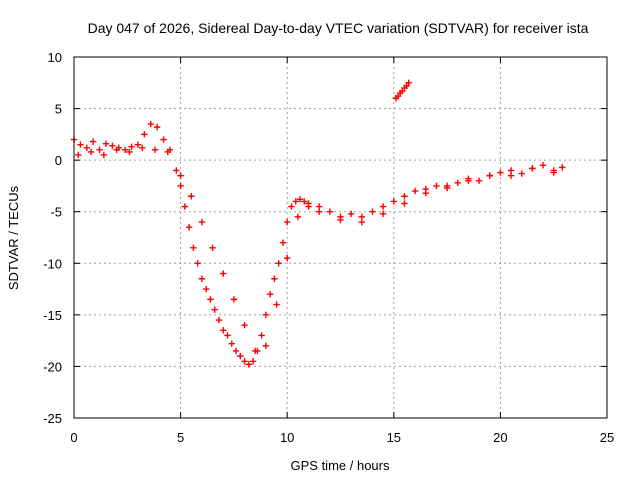 This screenshot has height=480, width=640. I want to click on x-axis-label: GPS time / hours, so click(340, 465).